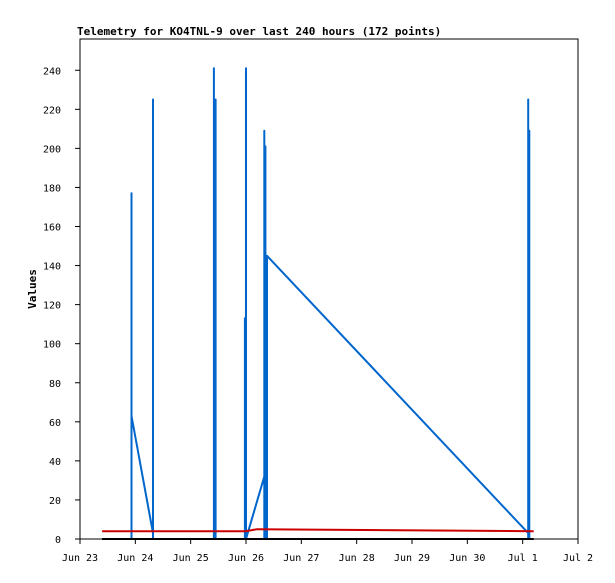 The width and height of the screenshot is (615, 583). What do you see at coordinates (80, 558) in the screenshot?
I see `x-tick-label: Jun 23` at bounding box center [80, 558].